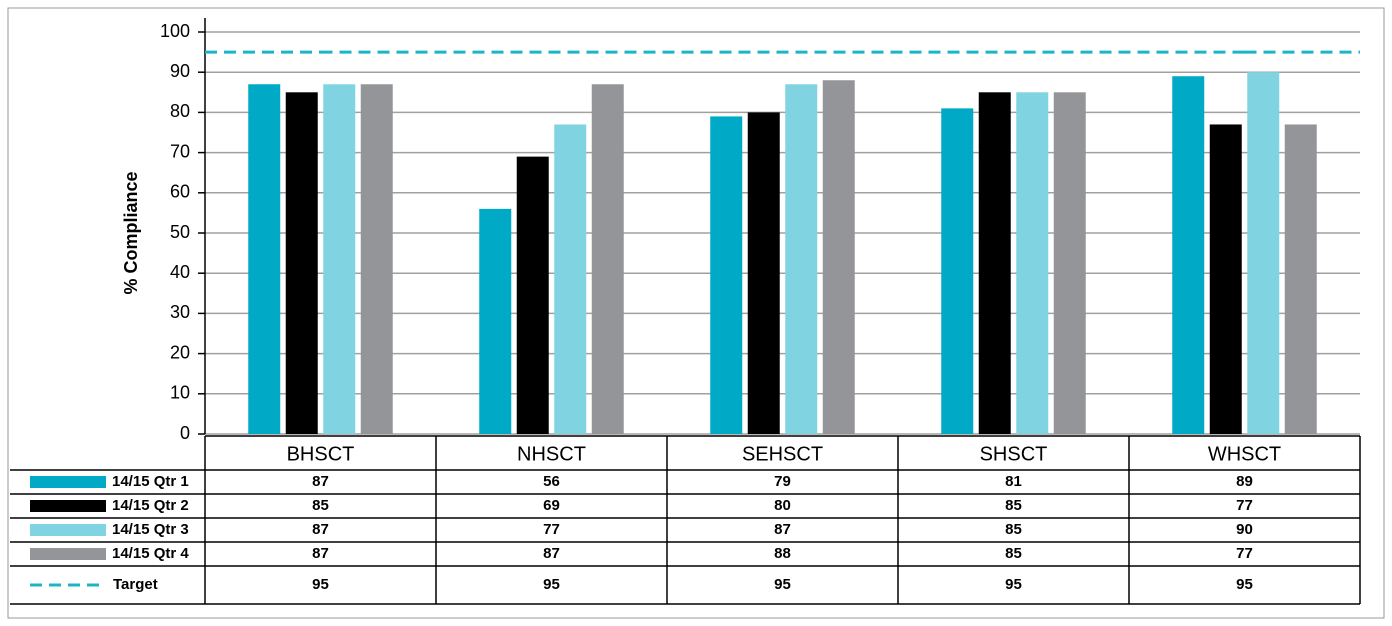  Describe the element at coordinates (1244, 529) in the screenshot. I see `table-value: 90` at that location.